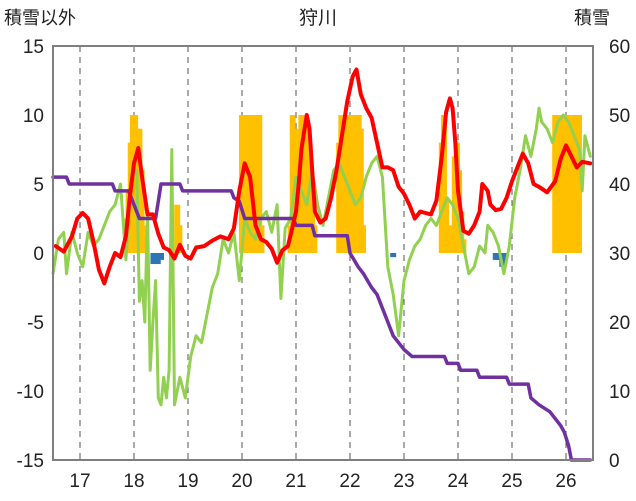 This screenshot has height=501, width=636. I want to click on x-tick-21: 21, so click(295, 481).